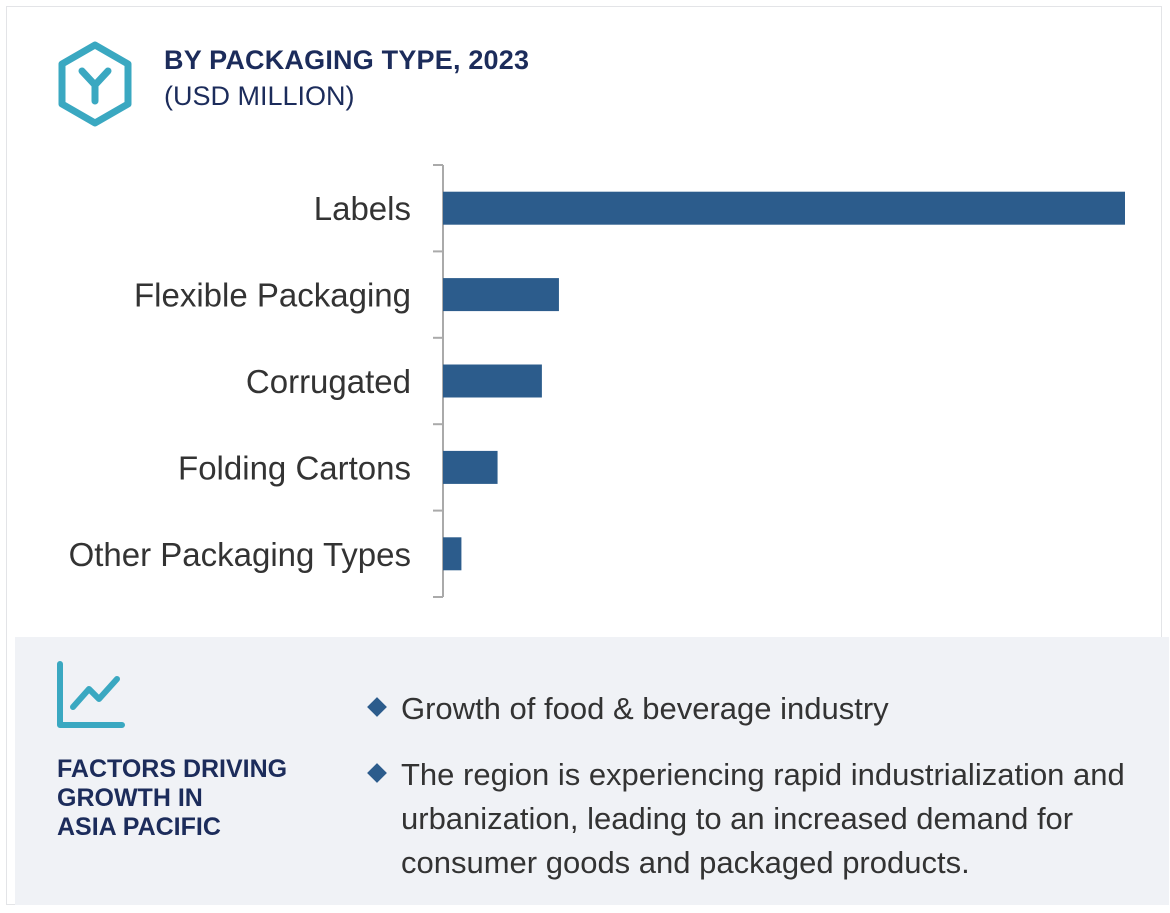  Describe the element at coordinates (272, 295) in the screenshot. I see `category-label: Flexible Packaging` at that location.